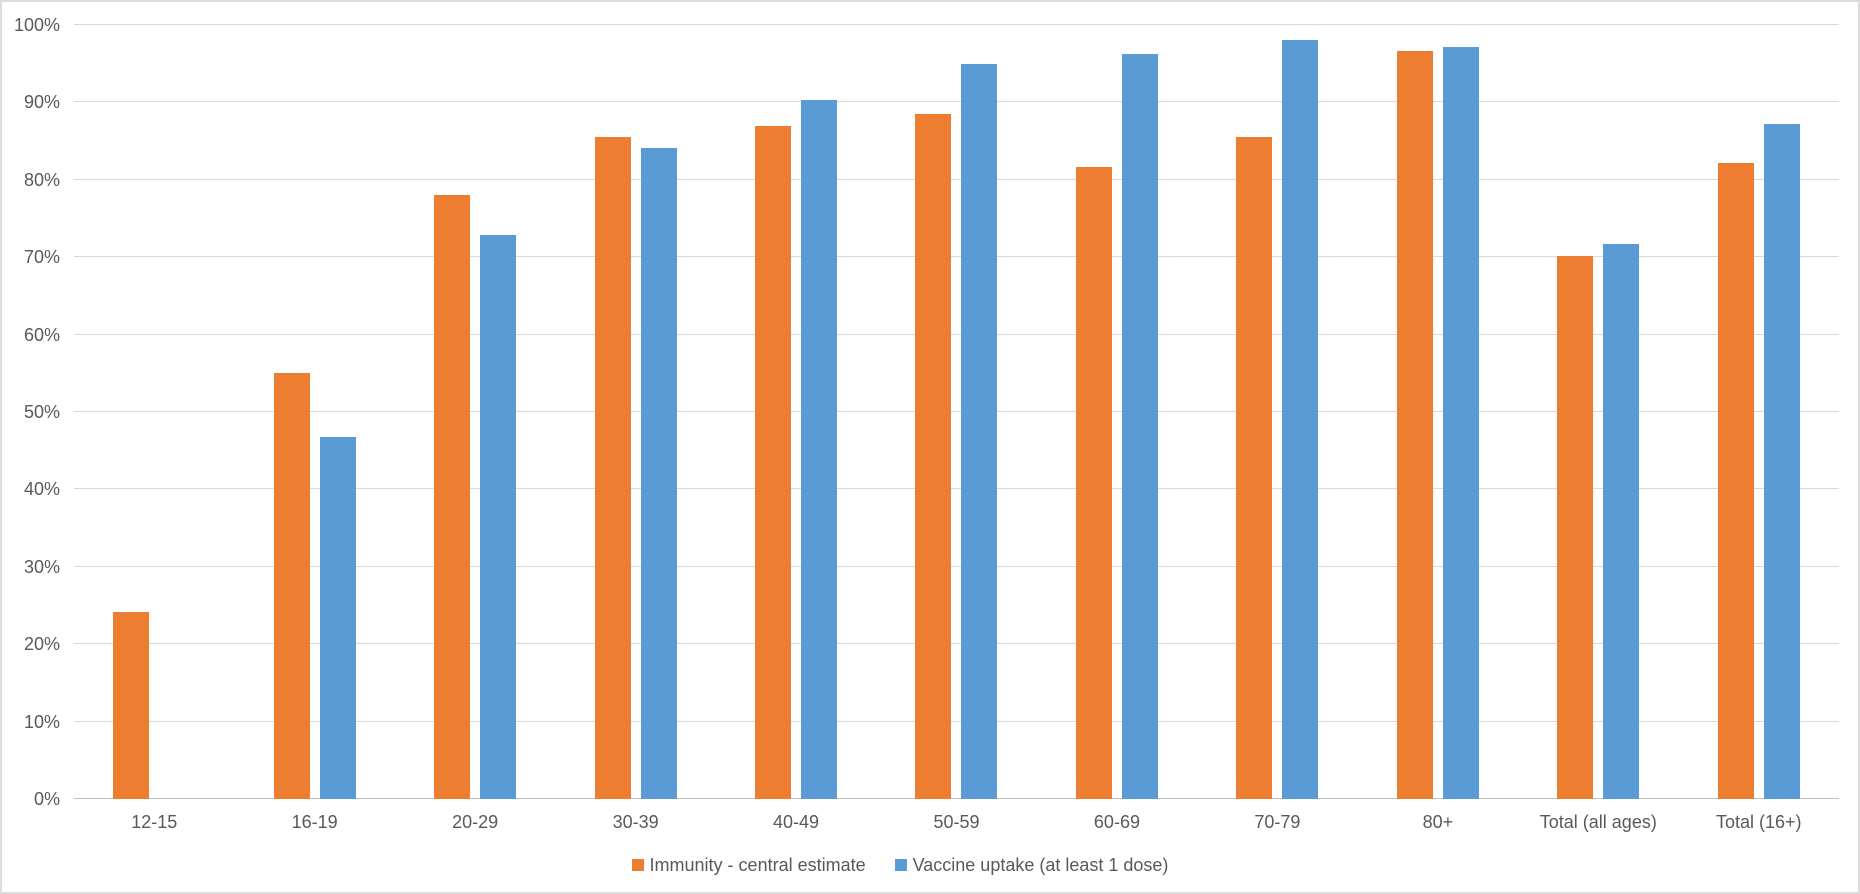  I want to click on bar-group-Total (all ages), so click(1598, 412).